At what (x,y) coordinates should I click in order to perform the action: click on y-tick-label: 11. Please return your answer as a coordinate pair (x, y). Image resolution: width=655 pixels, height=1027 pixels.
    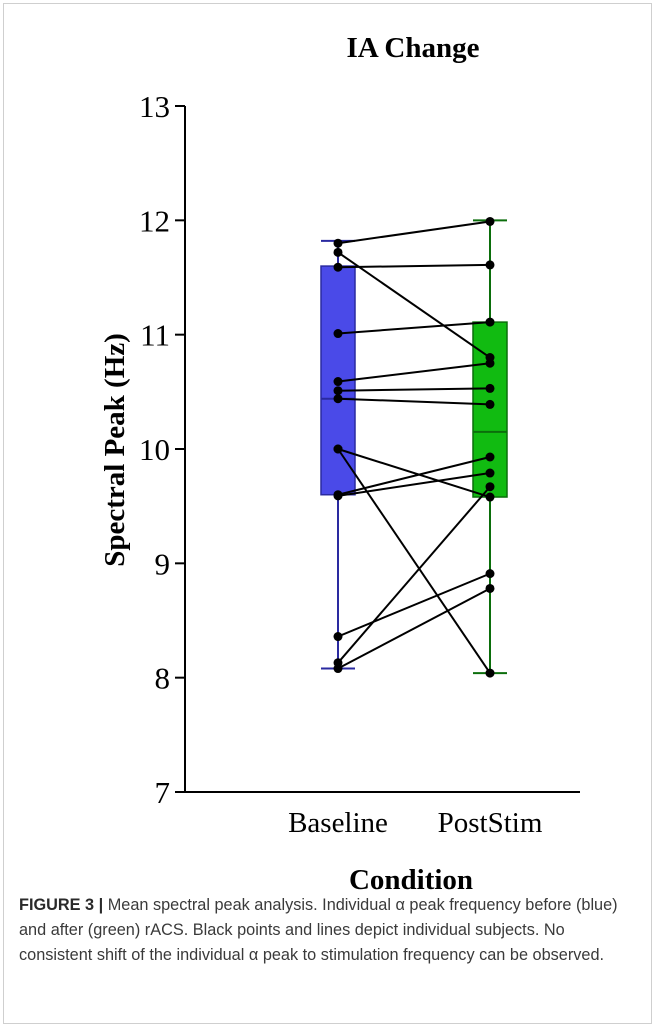
    Looking at the image, I should click on (155, 335).